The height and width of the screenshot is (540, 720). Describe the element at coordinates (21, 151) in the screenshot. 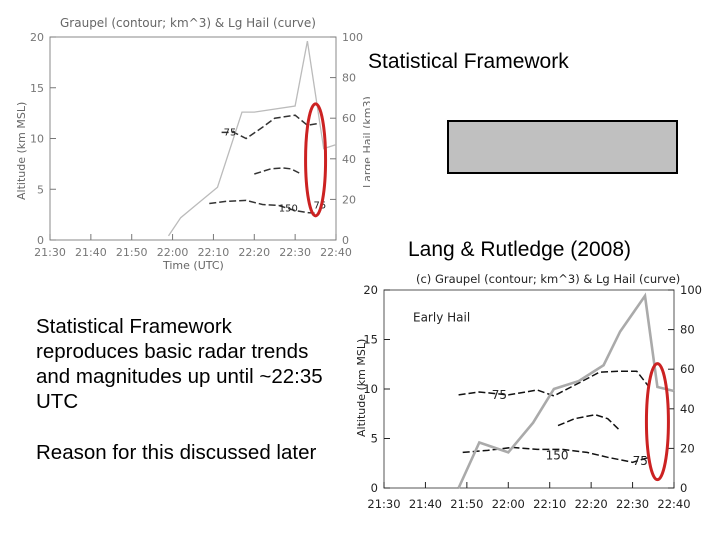

I see `chart-top-ylabel: Altitude (km MSL)` at that location.